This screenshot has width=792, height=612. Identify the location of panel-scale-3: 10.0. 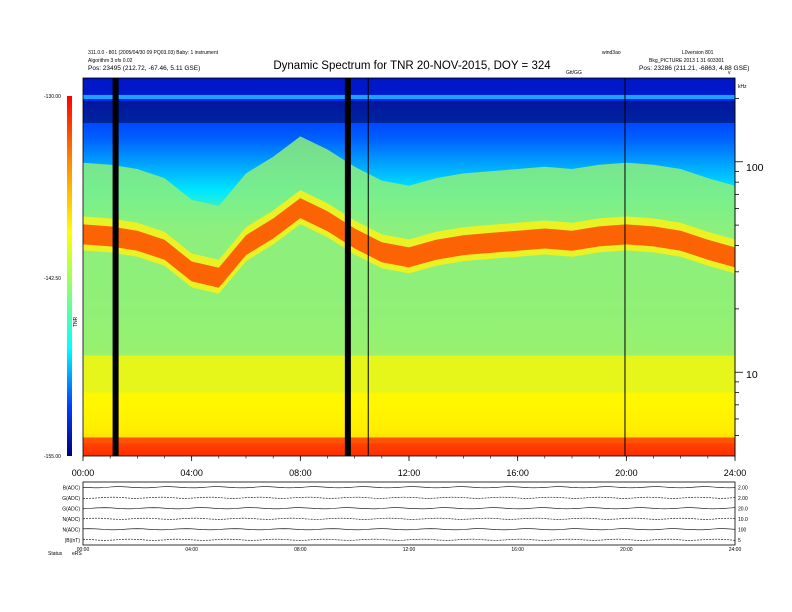
(743, 520).